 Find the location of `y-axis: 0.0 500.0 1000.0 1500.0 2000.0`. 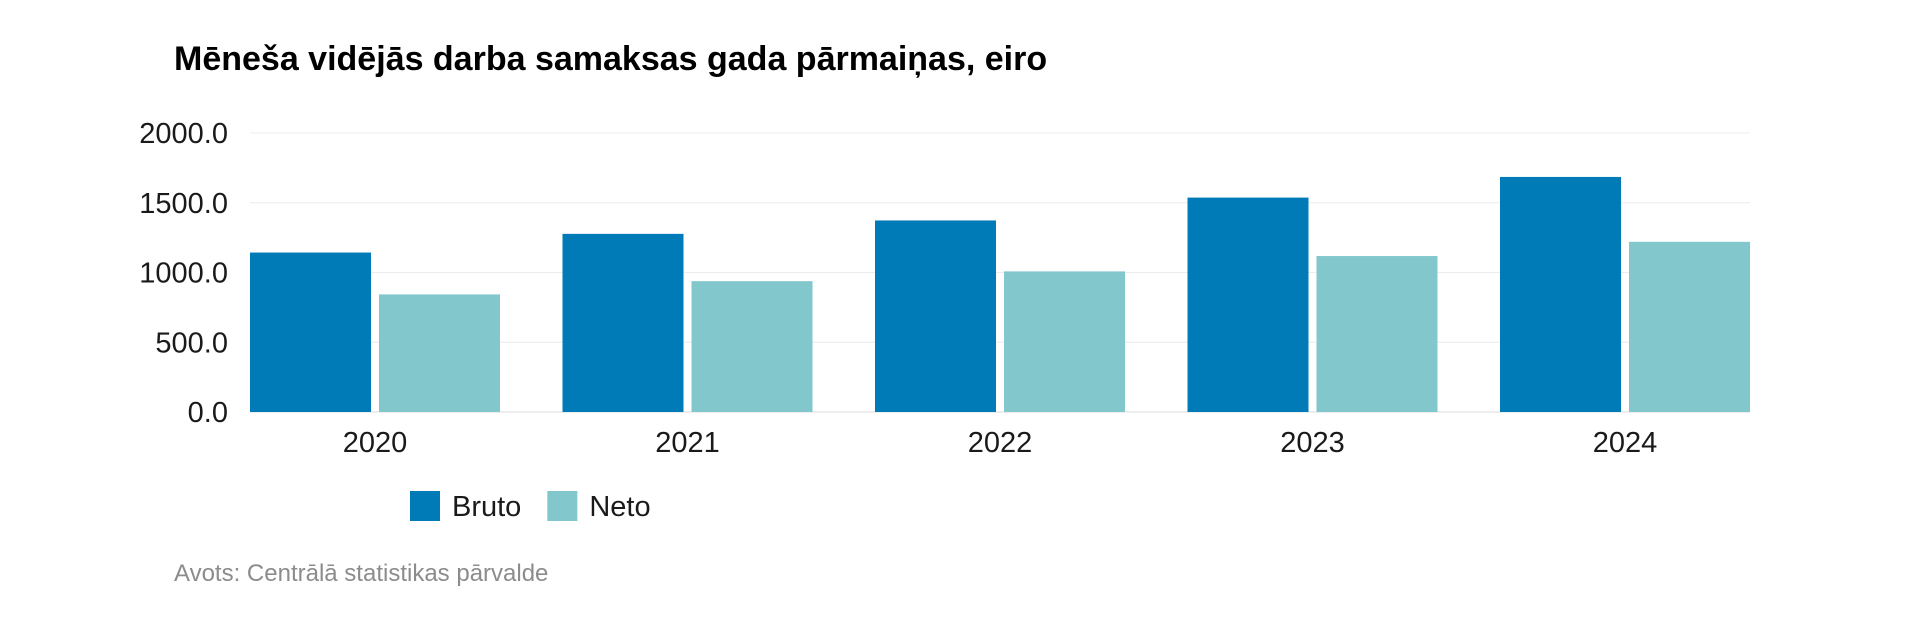

y-axis: 0.0 500.0 1000.0 1500.0 2000.0 is located at coordinates (183, 273).